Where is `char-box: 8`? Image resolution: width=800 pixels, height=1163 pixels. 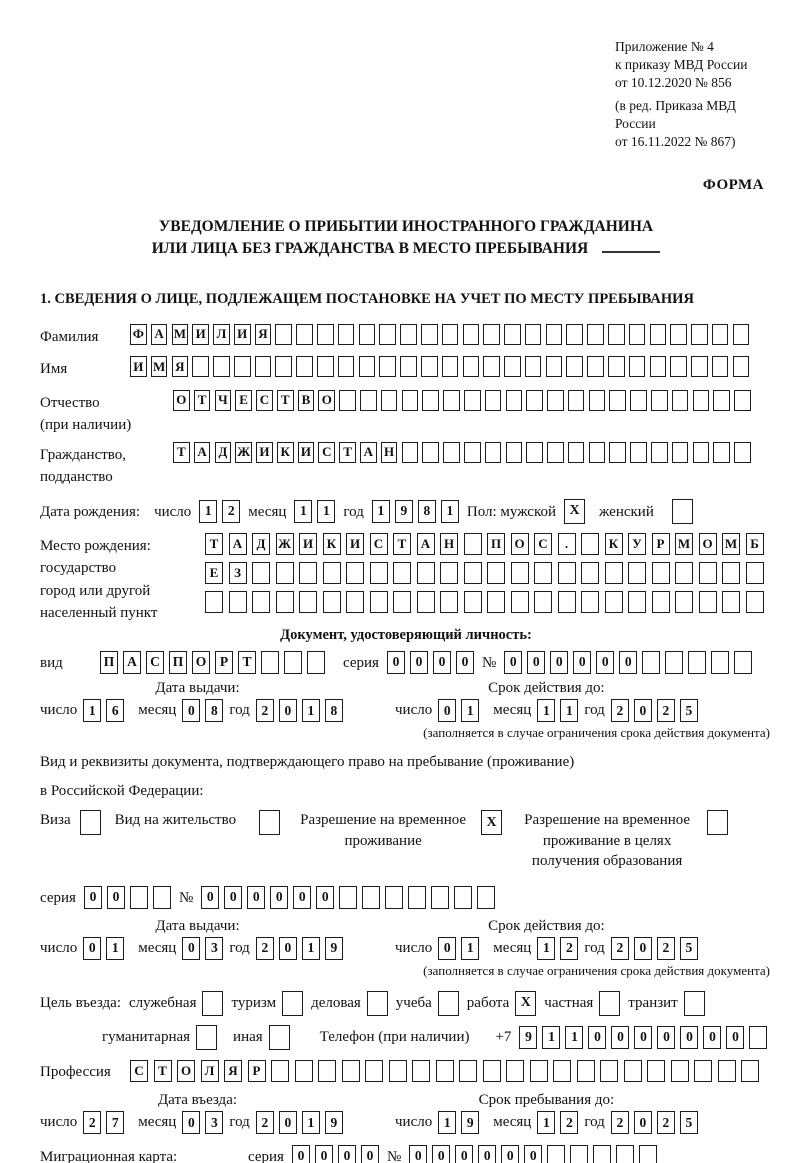
char-box: 8 is located at coordinates (333, 711).